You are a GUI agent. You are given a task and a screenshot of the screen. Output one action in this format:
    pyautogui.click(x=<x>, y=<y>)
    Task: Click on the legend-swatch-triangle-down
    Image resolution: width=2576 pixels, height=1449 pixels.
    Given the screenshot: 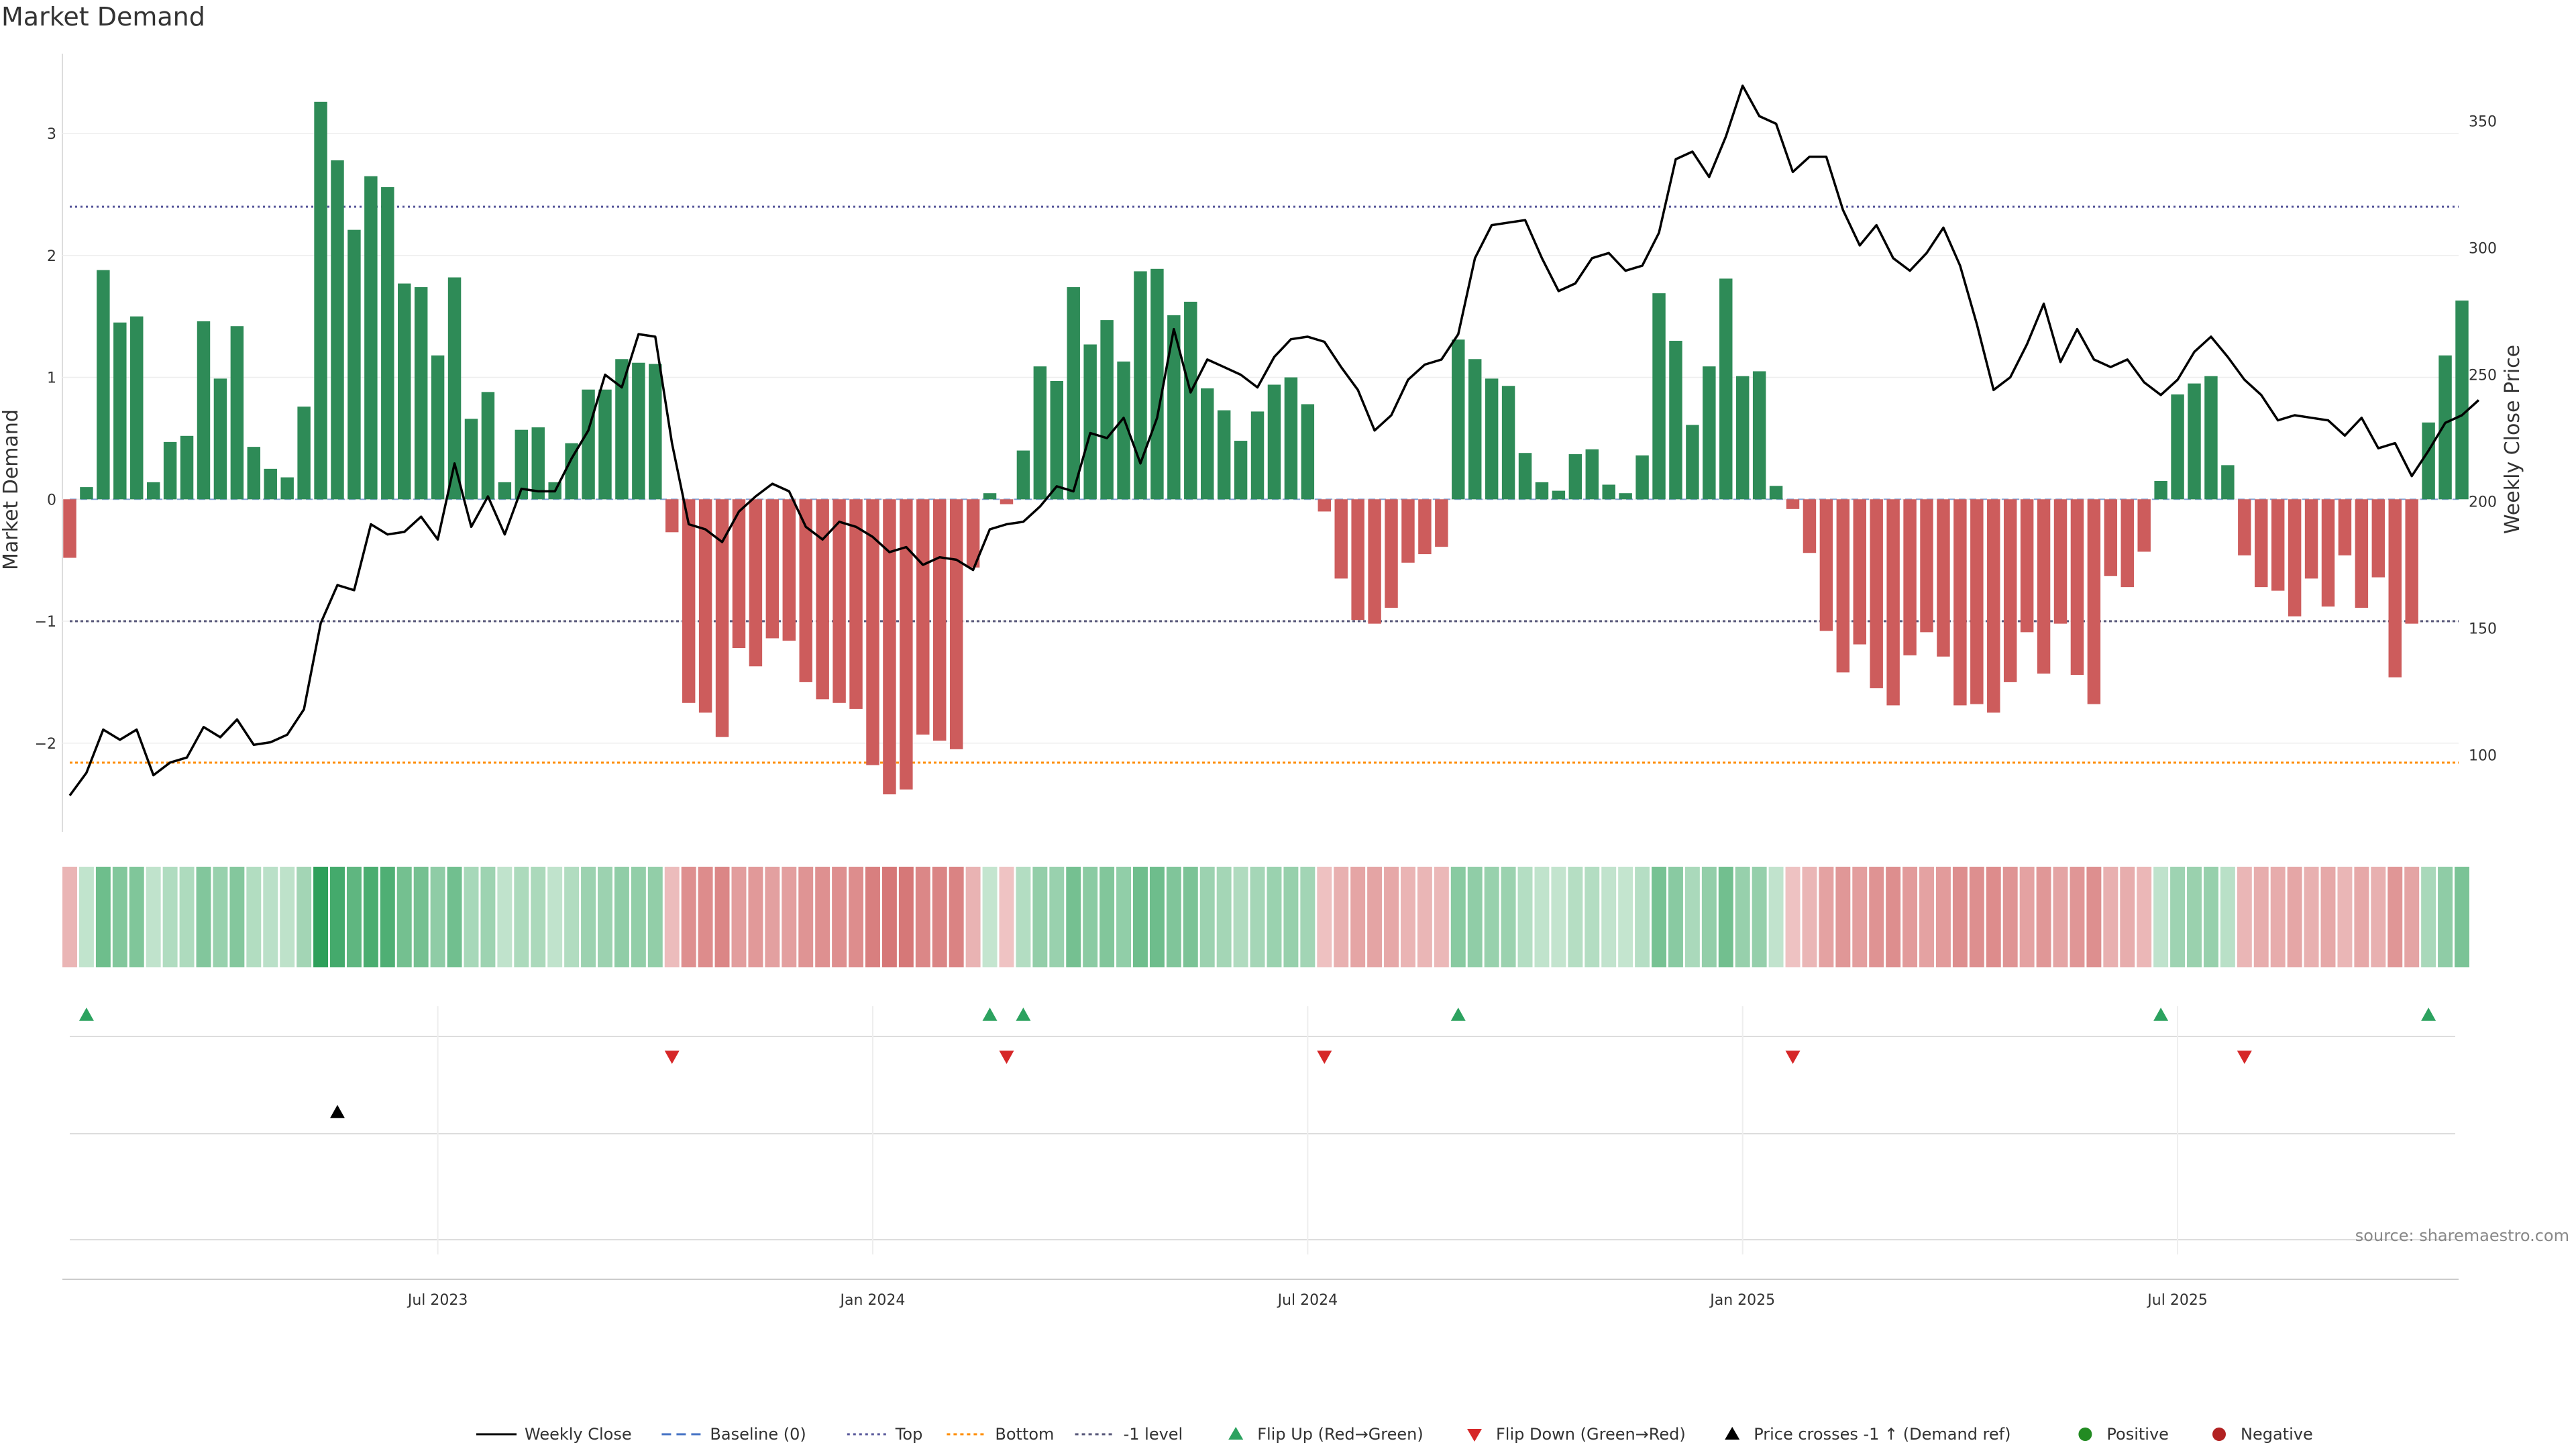 What is the action you would take?
    pyautogui.click(x=1474, y=1435)
    